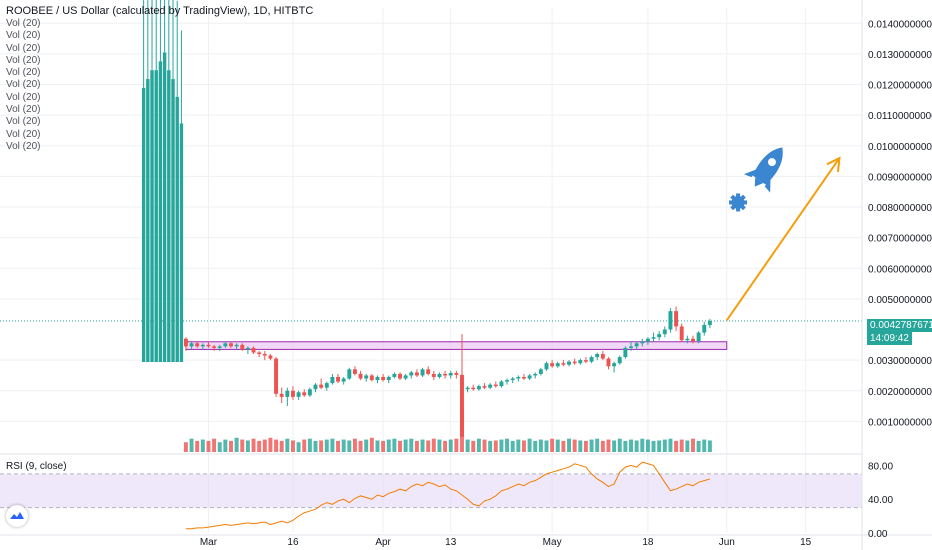 The image size is (932, 550). What do you see at coordinates (750, 173) in the screenshot?
I see `rocket-fin-left` at bounding box center [750, 173].